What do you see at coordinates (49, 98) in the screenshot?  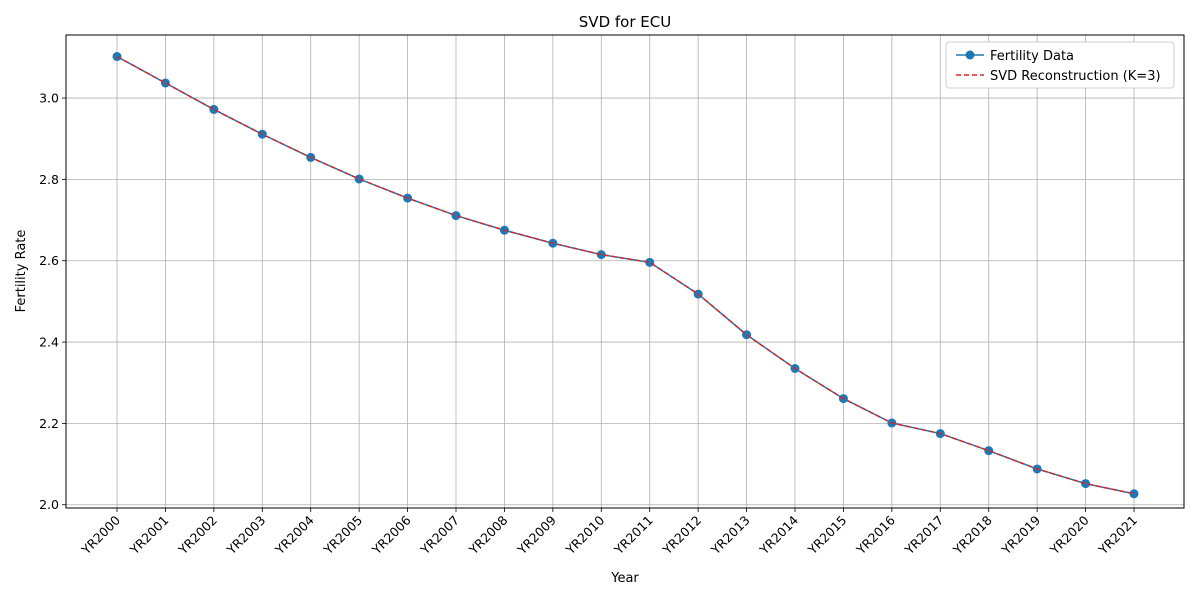 I see `y-tick-label: 3.0` at bounding box center [49, 98].